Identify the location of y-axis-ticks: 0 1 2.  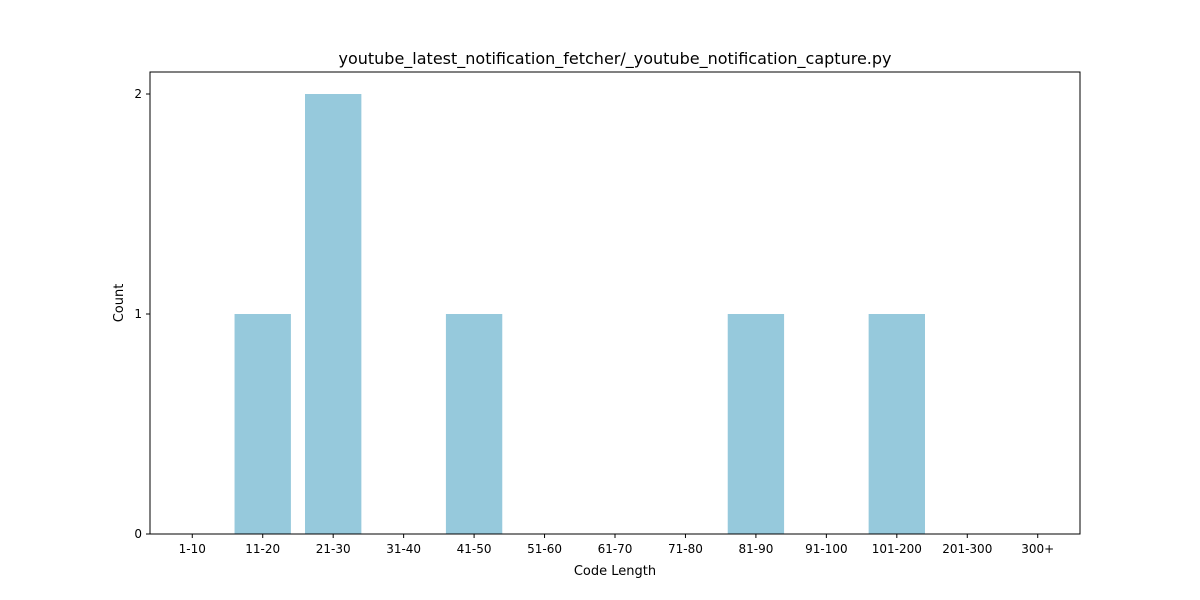
(142, 314).